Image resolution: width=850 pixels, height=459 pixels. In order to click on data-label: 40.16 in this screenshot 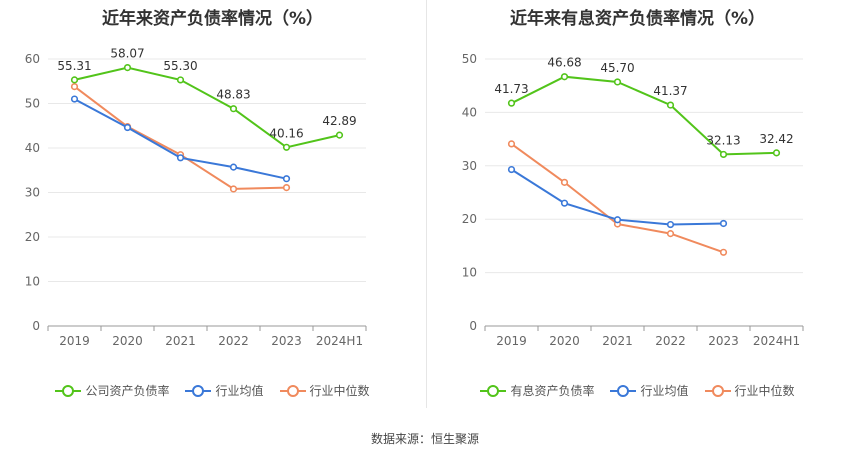, I will do `click(286, 133)`.